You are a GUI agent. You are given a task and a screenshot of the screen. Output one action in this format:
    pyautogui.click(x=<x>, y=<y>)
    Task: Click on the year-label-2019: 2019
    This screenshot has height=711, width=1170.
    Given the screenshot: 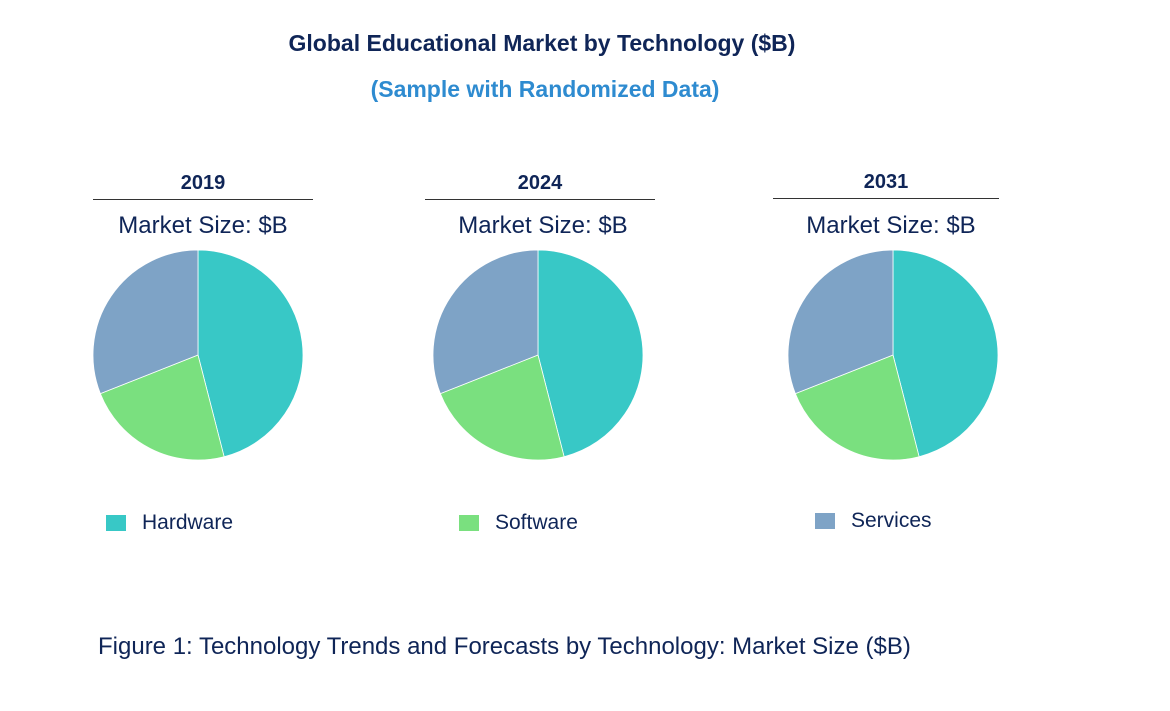 What is the action you would take?
    pyautogui.click(x=203, y=186)
    